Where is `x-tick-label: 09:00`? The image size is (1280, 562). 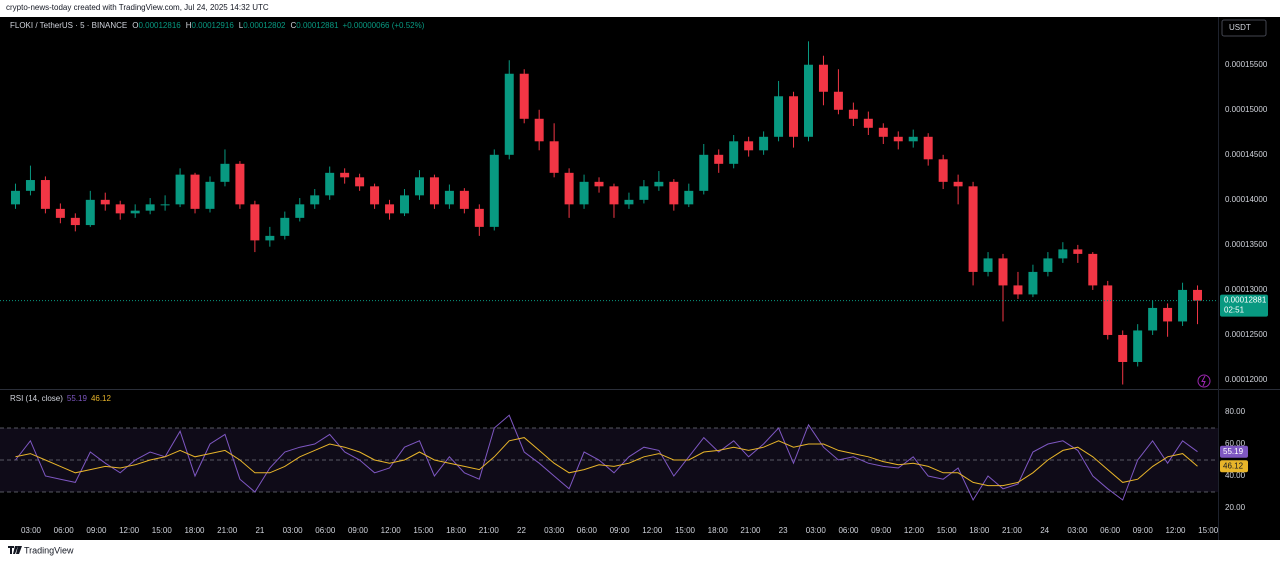
x-tick-label: 09:00 is located at coordinates (620, 530).